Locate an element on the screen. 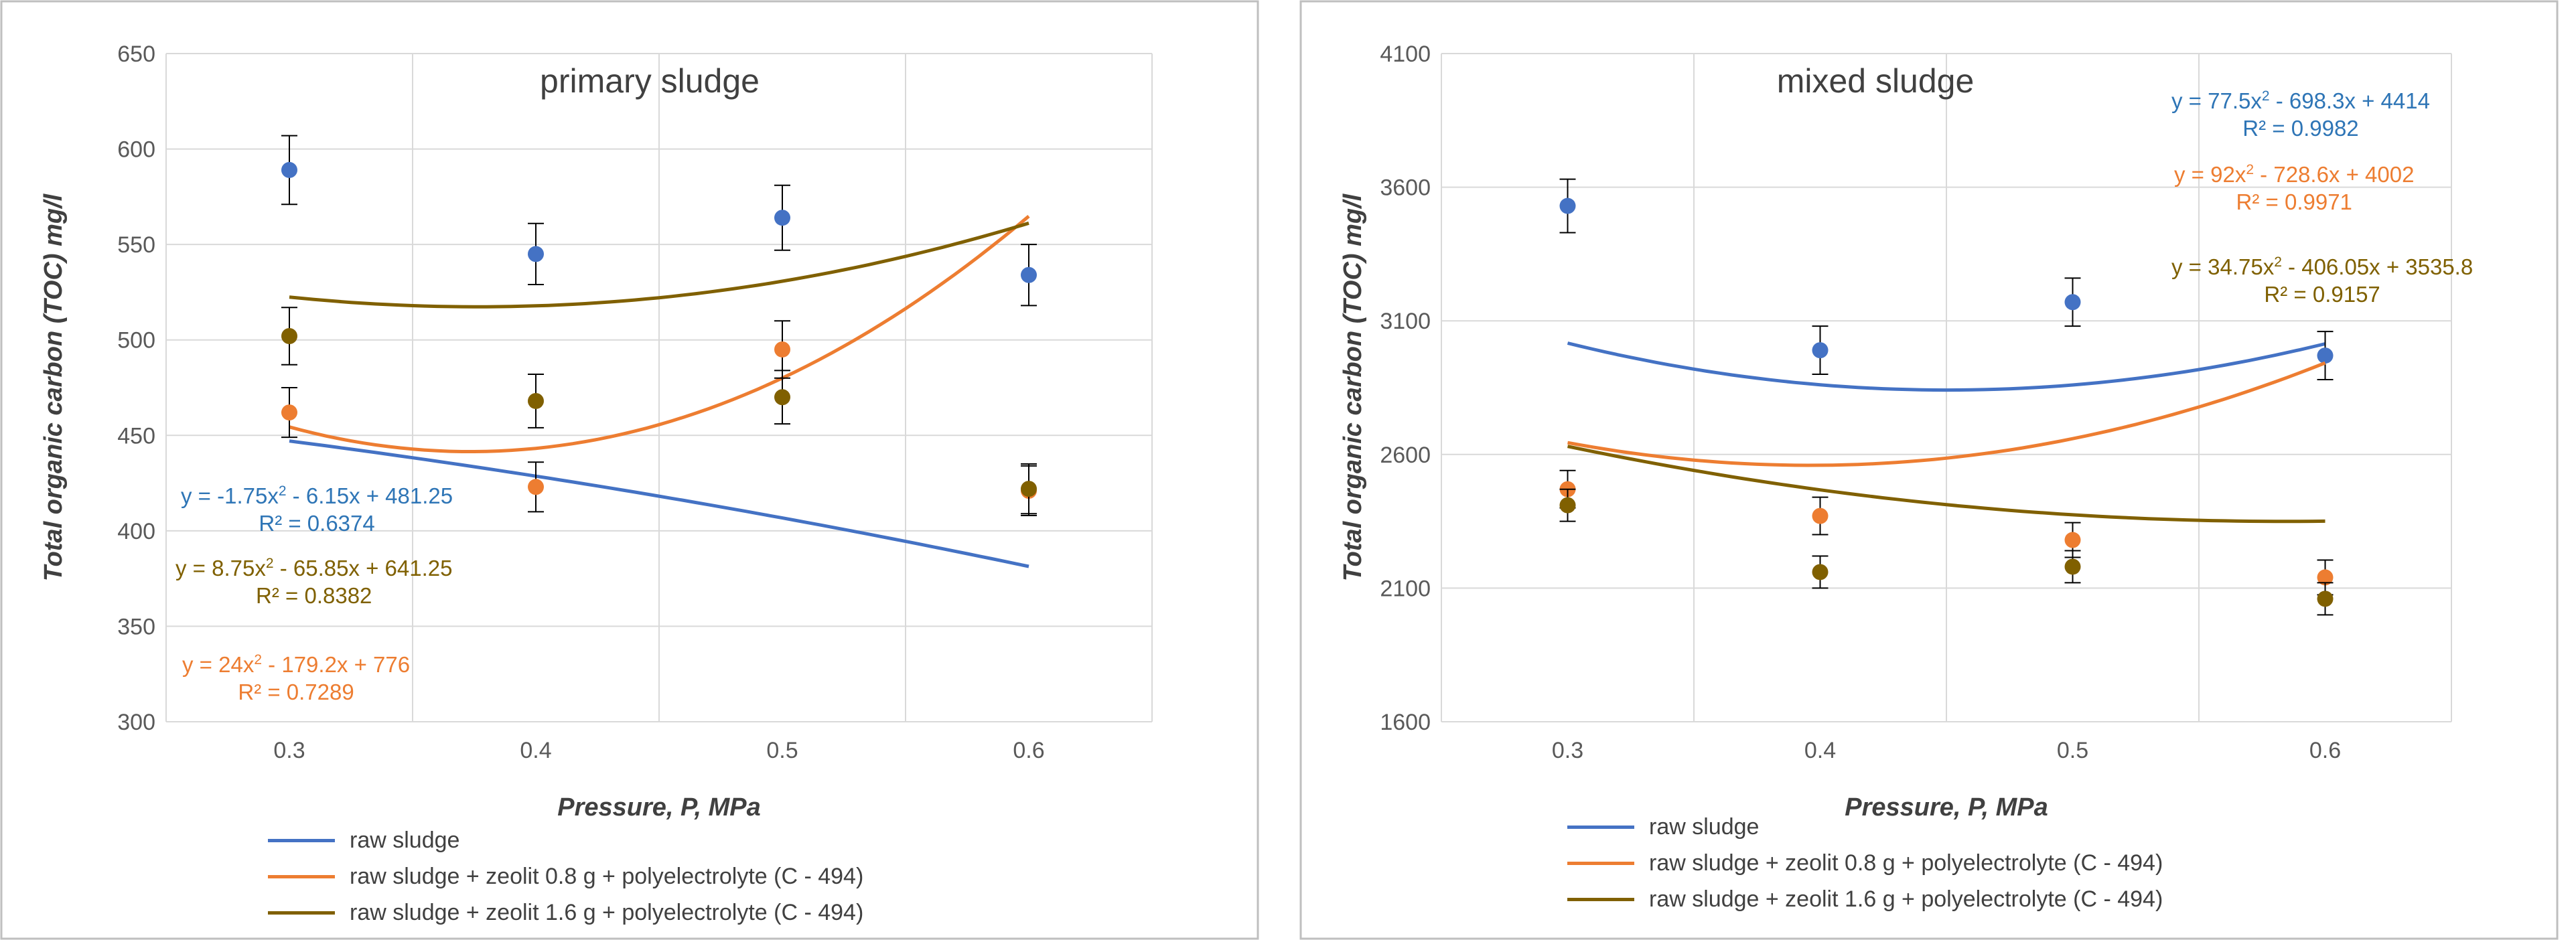 The width and height of the screenshot is (2576, 940). chart-title: primary sludge is located at coordinates (650, 81).